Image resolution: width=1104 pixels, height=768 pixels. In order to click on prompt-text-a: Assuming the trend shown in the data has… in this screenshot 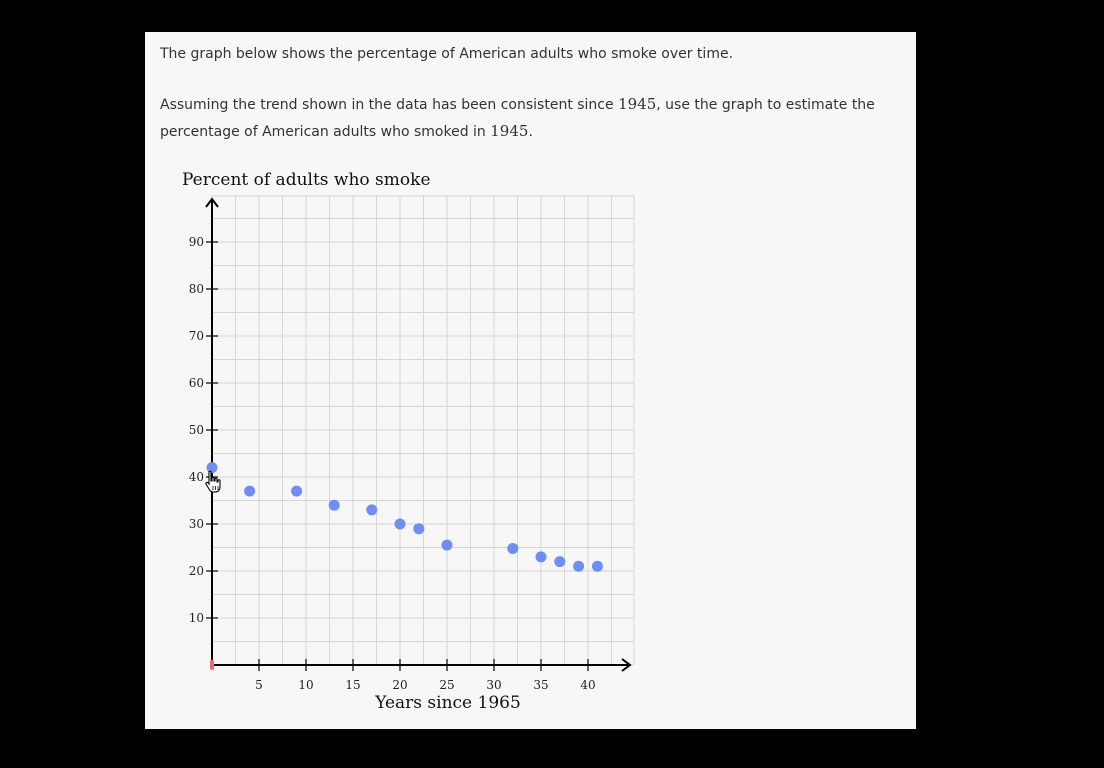, I will do `click(389, 105)`.